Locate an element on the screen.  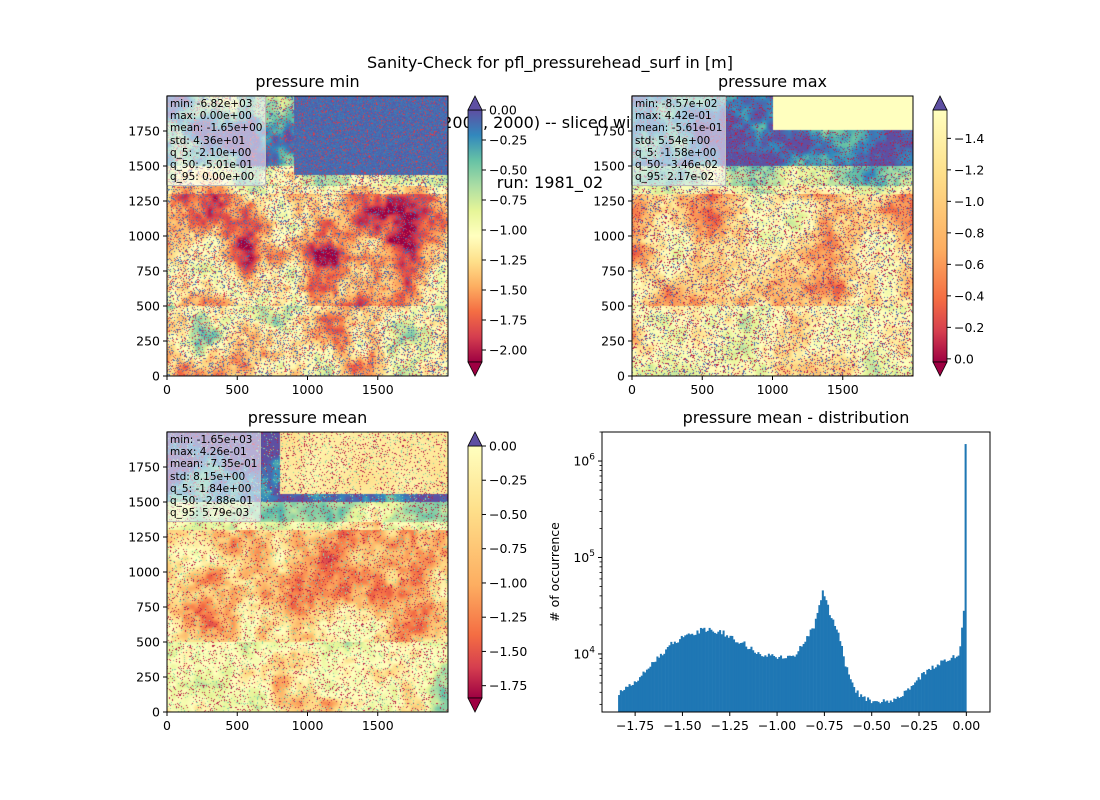
stat-line: std: 5.54e+00 is located at coordinates (673, 140).